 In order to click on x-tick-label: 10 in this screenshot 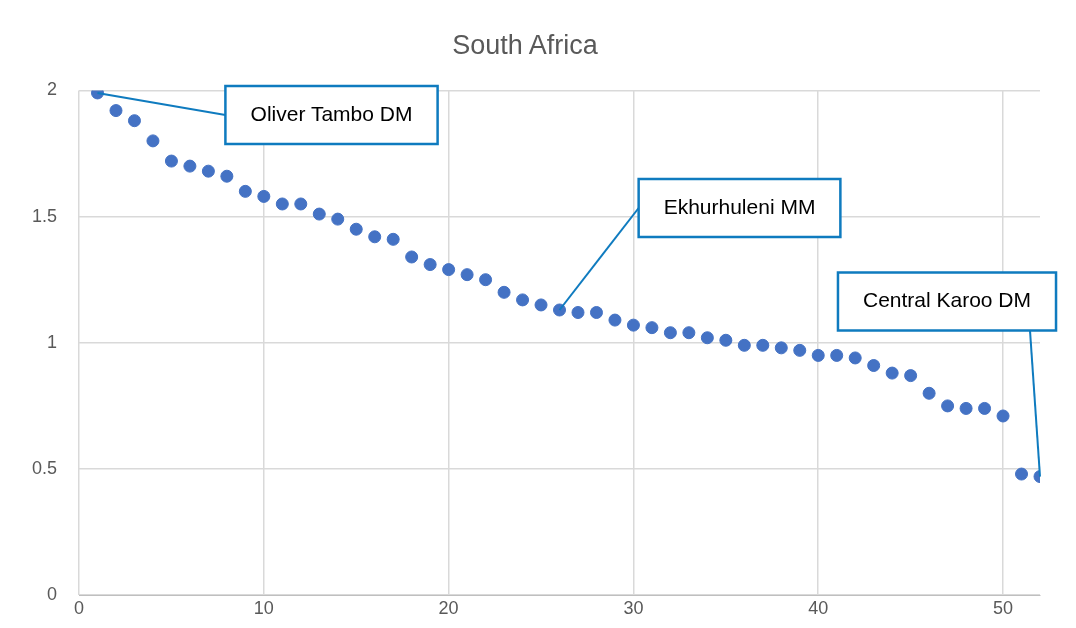, I will do `click(263, 607)`.